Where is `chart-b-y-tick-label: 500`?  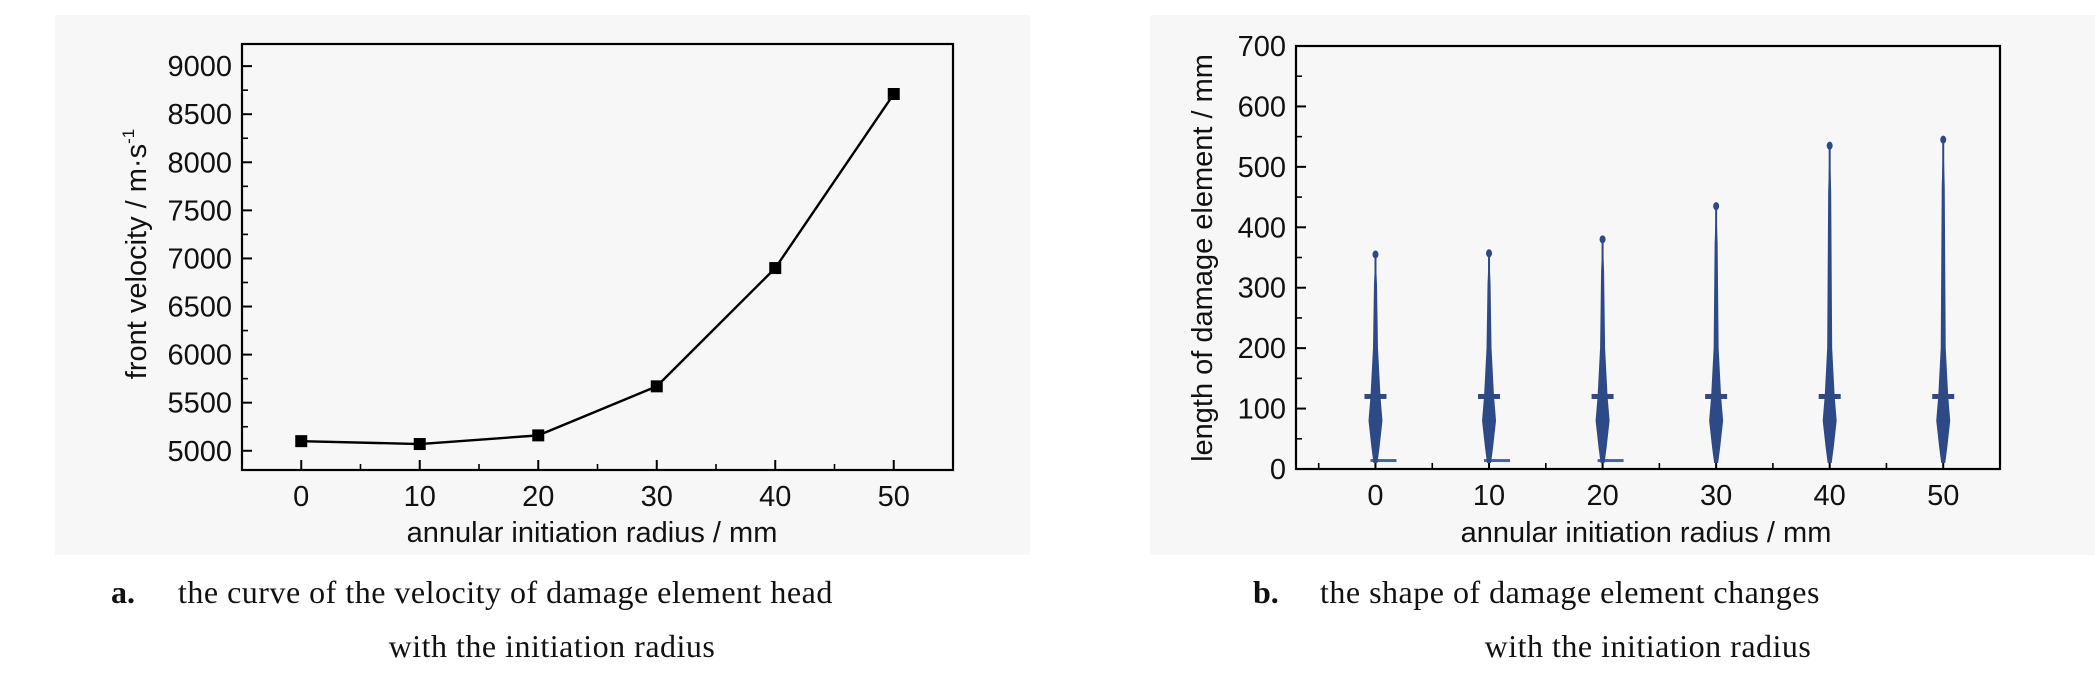
chart-b-y-tick-label: 500 is located at coordinates (1262, 168).